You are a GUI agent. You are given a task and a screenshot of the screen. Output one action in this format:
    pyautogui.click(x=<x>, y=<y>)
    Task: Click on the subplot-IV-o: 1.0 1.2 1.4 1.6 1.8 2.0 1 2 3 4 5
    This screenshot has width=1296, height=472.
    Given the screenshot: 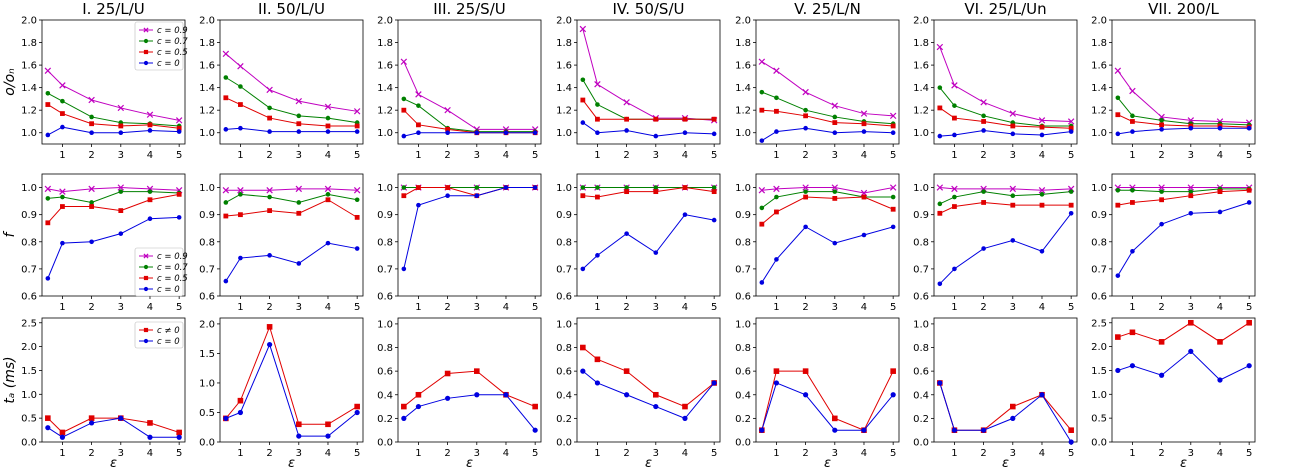 What is the action you would take?
    pyautogui.click(x=638, y=88)
    